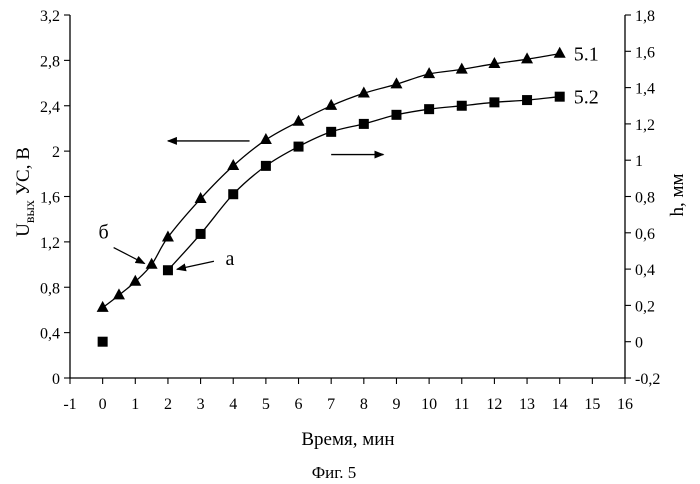 The width and height of the screenshot is (700, 484). What do you see at coordinates (104, 233) in the screenshot?
I see `annotation-b-label: б` at bounding box center [104, 233].